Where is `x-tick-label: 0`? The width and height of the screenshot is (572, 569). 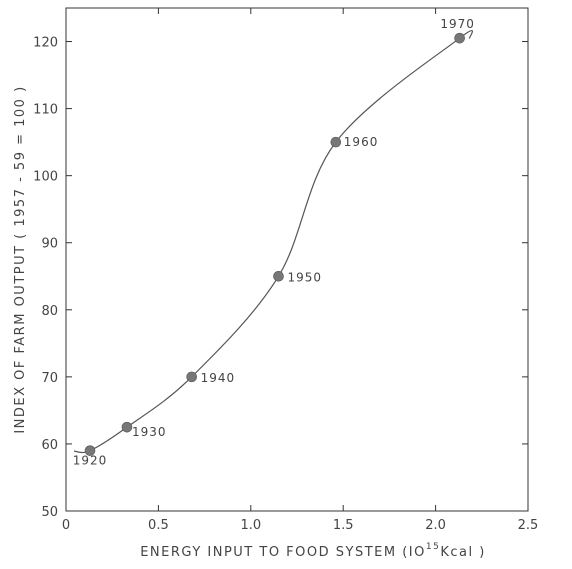
x-tick-label: 0 is located at coordinates (66, 525).